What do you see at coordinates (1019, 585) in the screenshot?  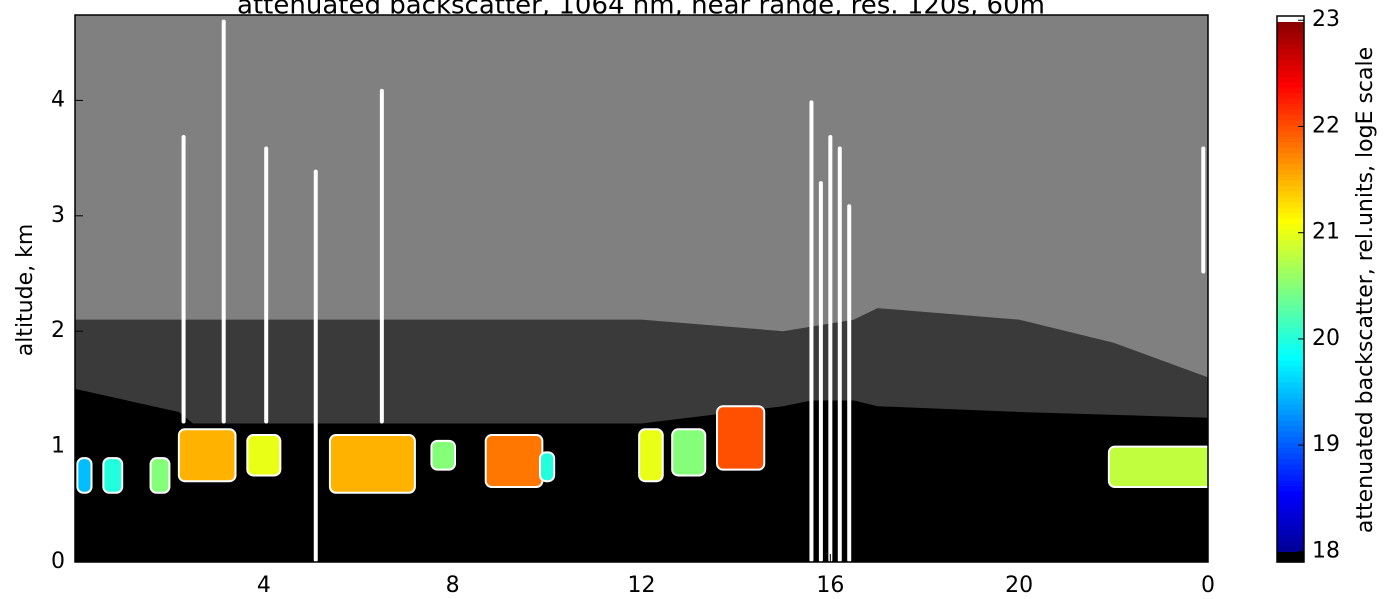 I see `x-tick-label: 20` at bounding box center [1019, 585].